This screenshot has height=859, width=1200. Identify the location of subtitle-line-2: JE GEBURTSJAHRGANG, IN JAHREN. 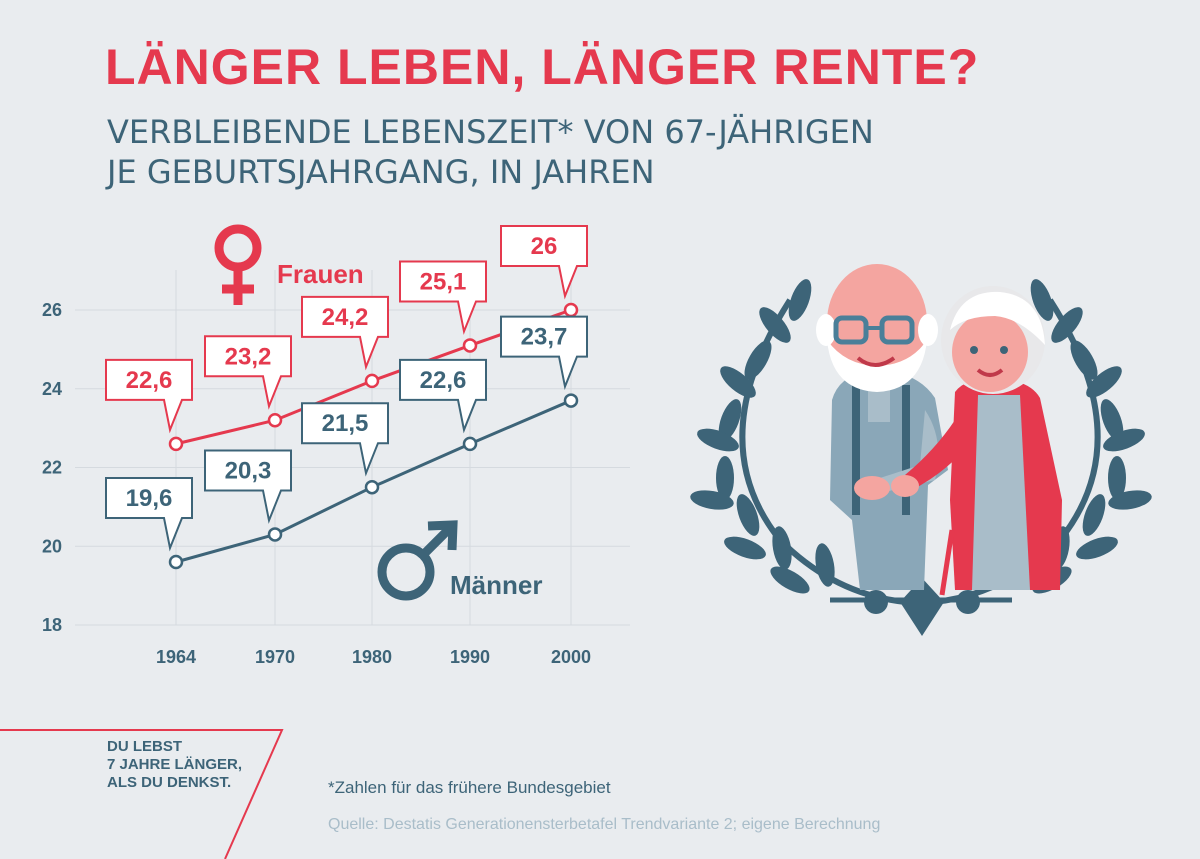
(381, 172).